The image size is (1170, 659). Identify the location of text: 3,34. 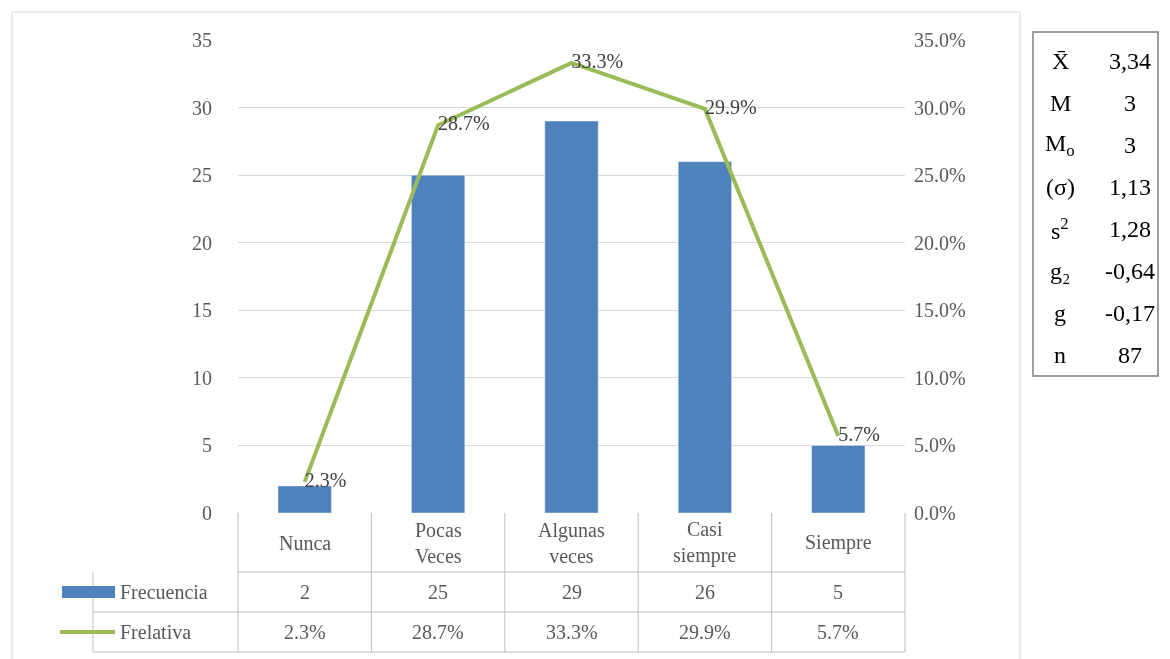
(1130, 61).